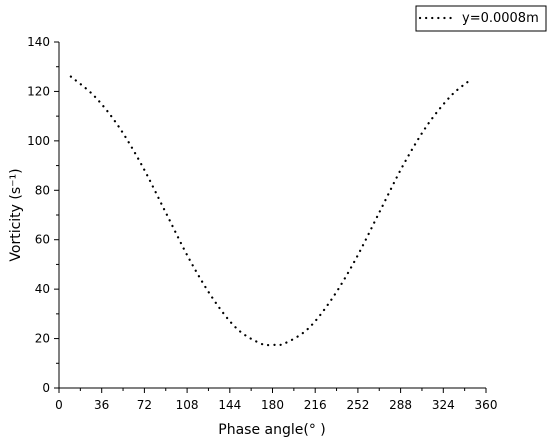 This screenshot has height=443, width=550. Describe the element at coordinates (42, 240) in the screenshot. I see `y-tick-label: 60` at that location.